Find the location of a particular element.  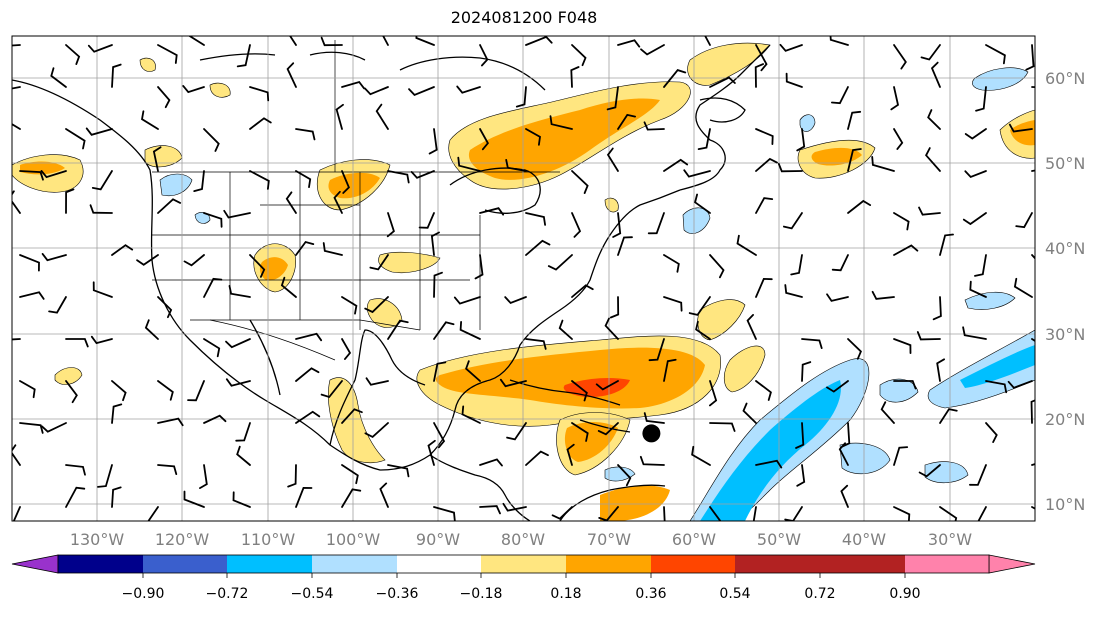

lat-label: 60°N is located at coordinates (1065, 78).